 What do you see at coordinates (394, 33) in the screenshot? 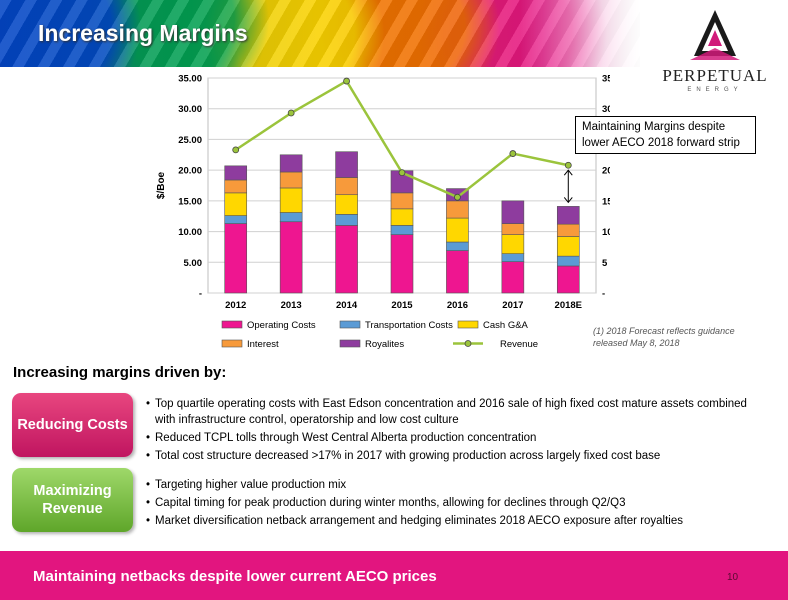
I see `header-banner: Increasing Margins` at bounding box center [394, 33].